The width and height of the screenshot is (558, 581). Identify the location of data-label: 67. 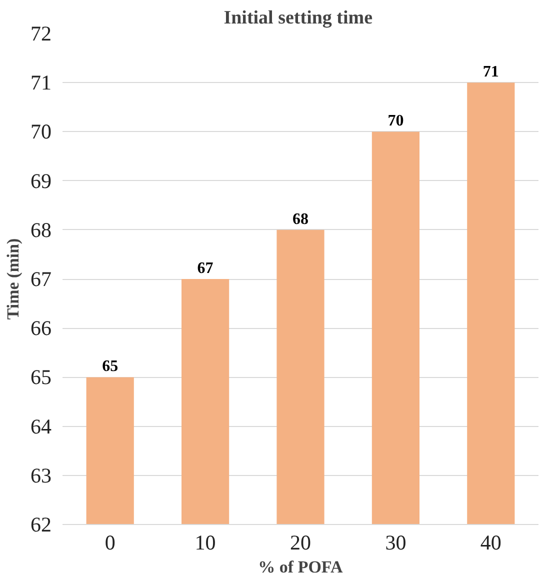
(205, 268).